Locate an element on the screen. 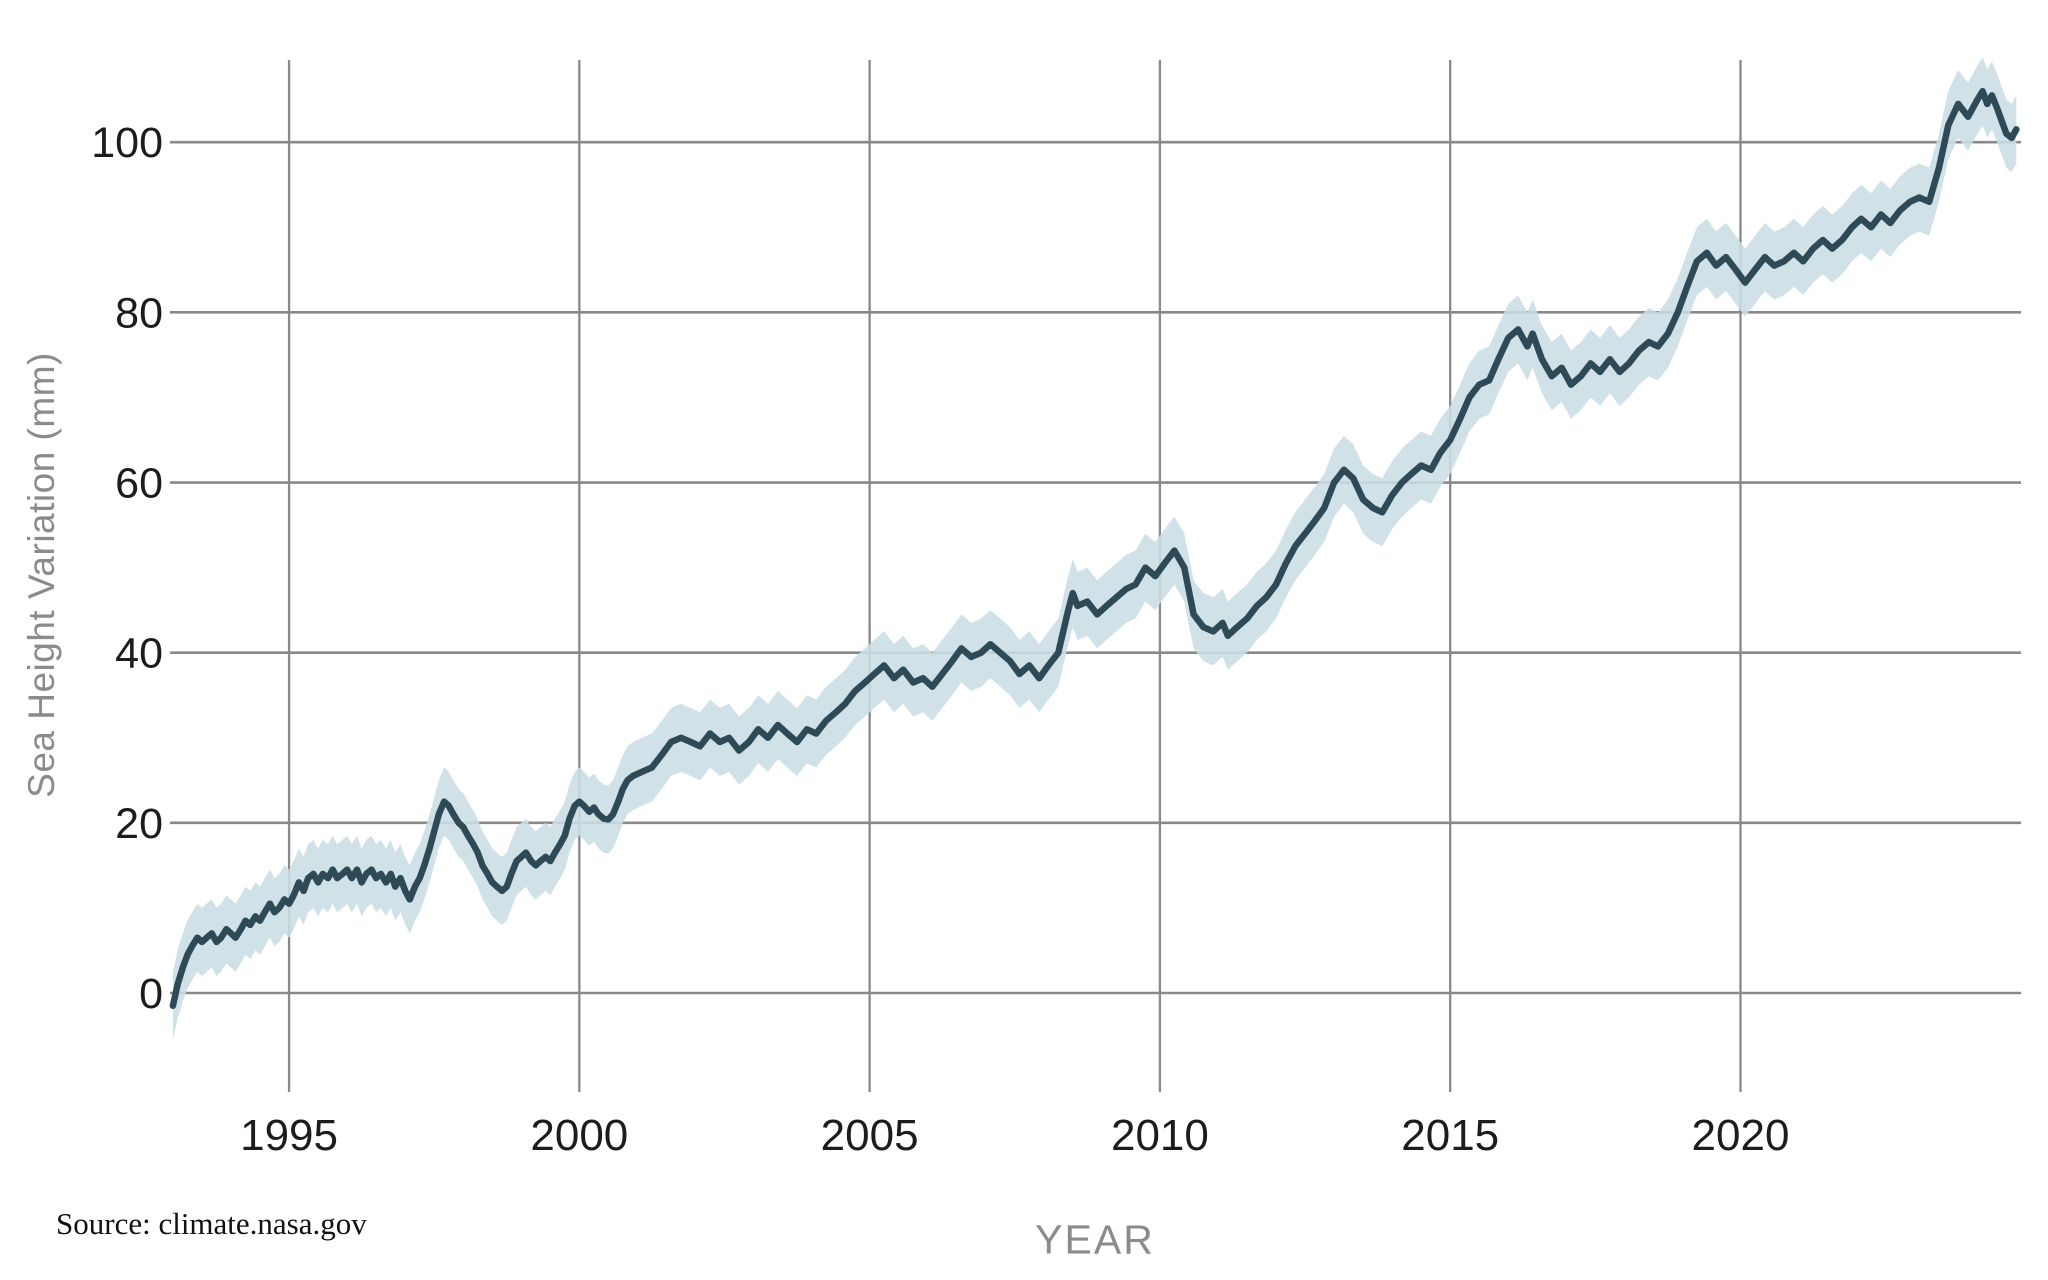 This screenshot has height=1280, width=2048. y-axis-title: Sea Height Variation (mm) is located at coordinates (41, 575).